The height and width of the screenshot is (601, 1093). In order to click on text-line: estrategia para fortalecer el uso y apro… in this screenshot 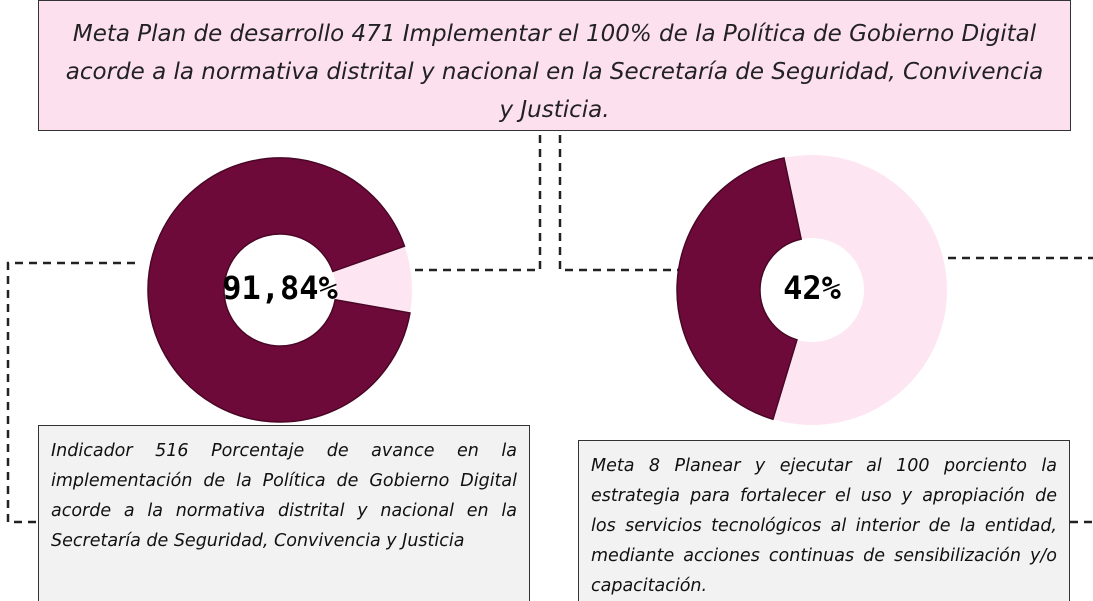, I will do `click(824, 496)`.